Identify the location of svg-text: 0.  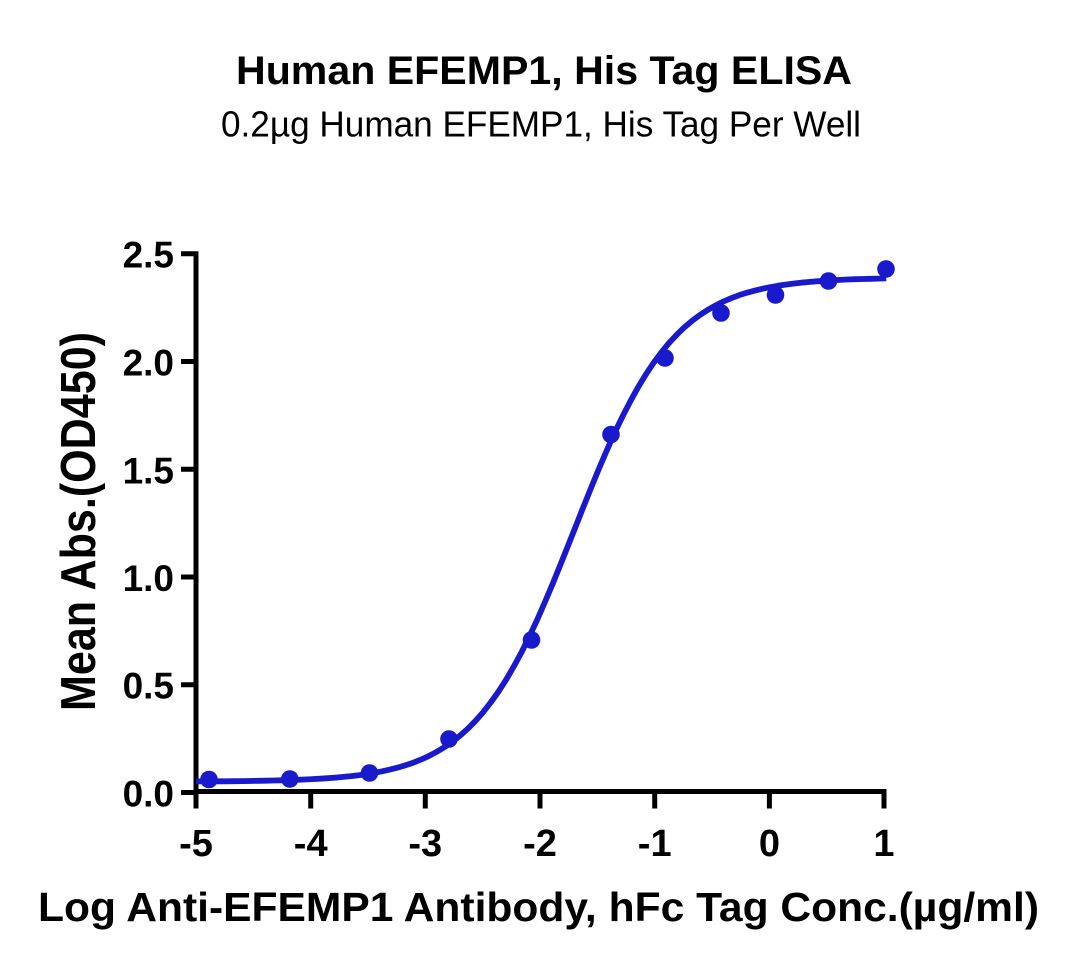
(769, 844).